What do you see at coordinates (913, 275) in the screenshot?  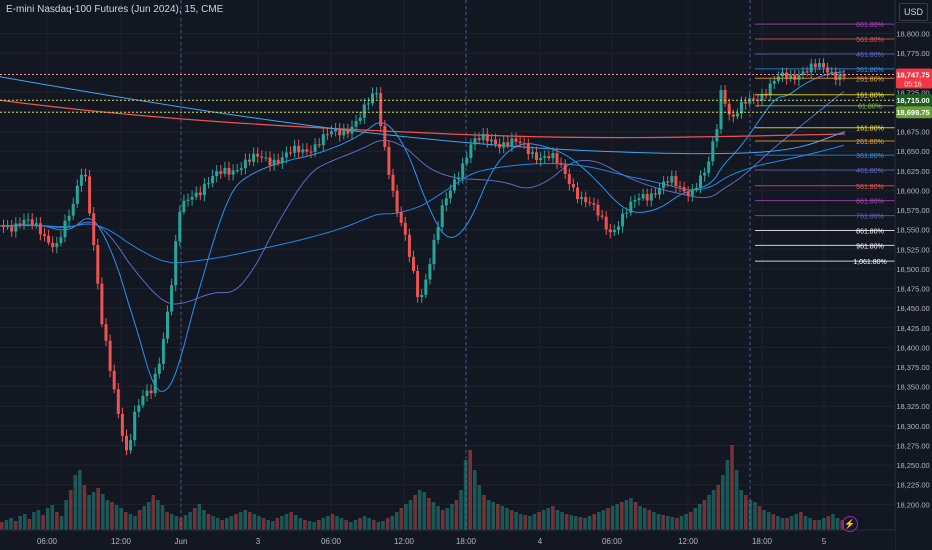 I see `price-axis-bg` at bounding box center [913, 275].